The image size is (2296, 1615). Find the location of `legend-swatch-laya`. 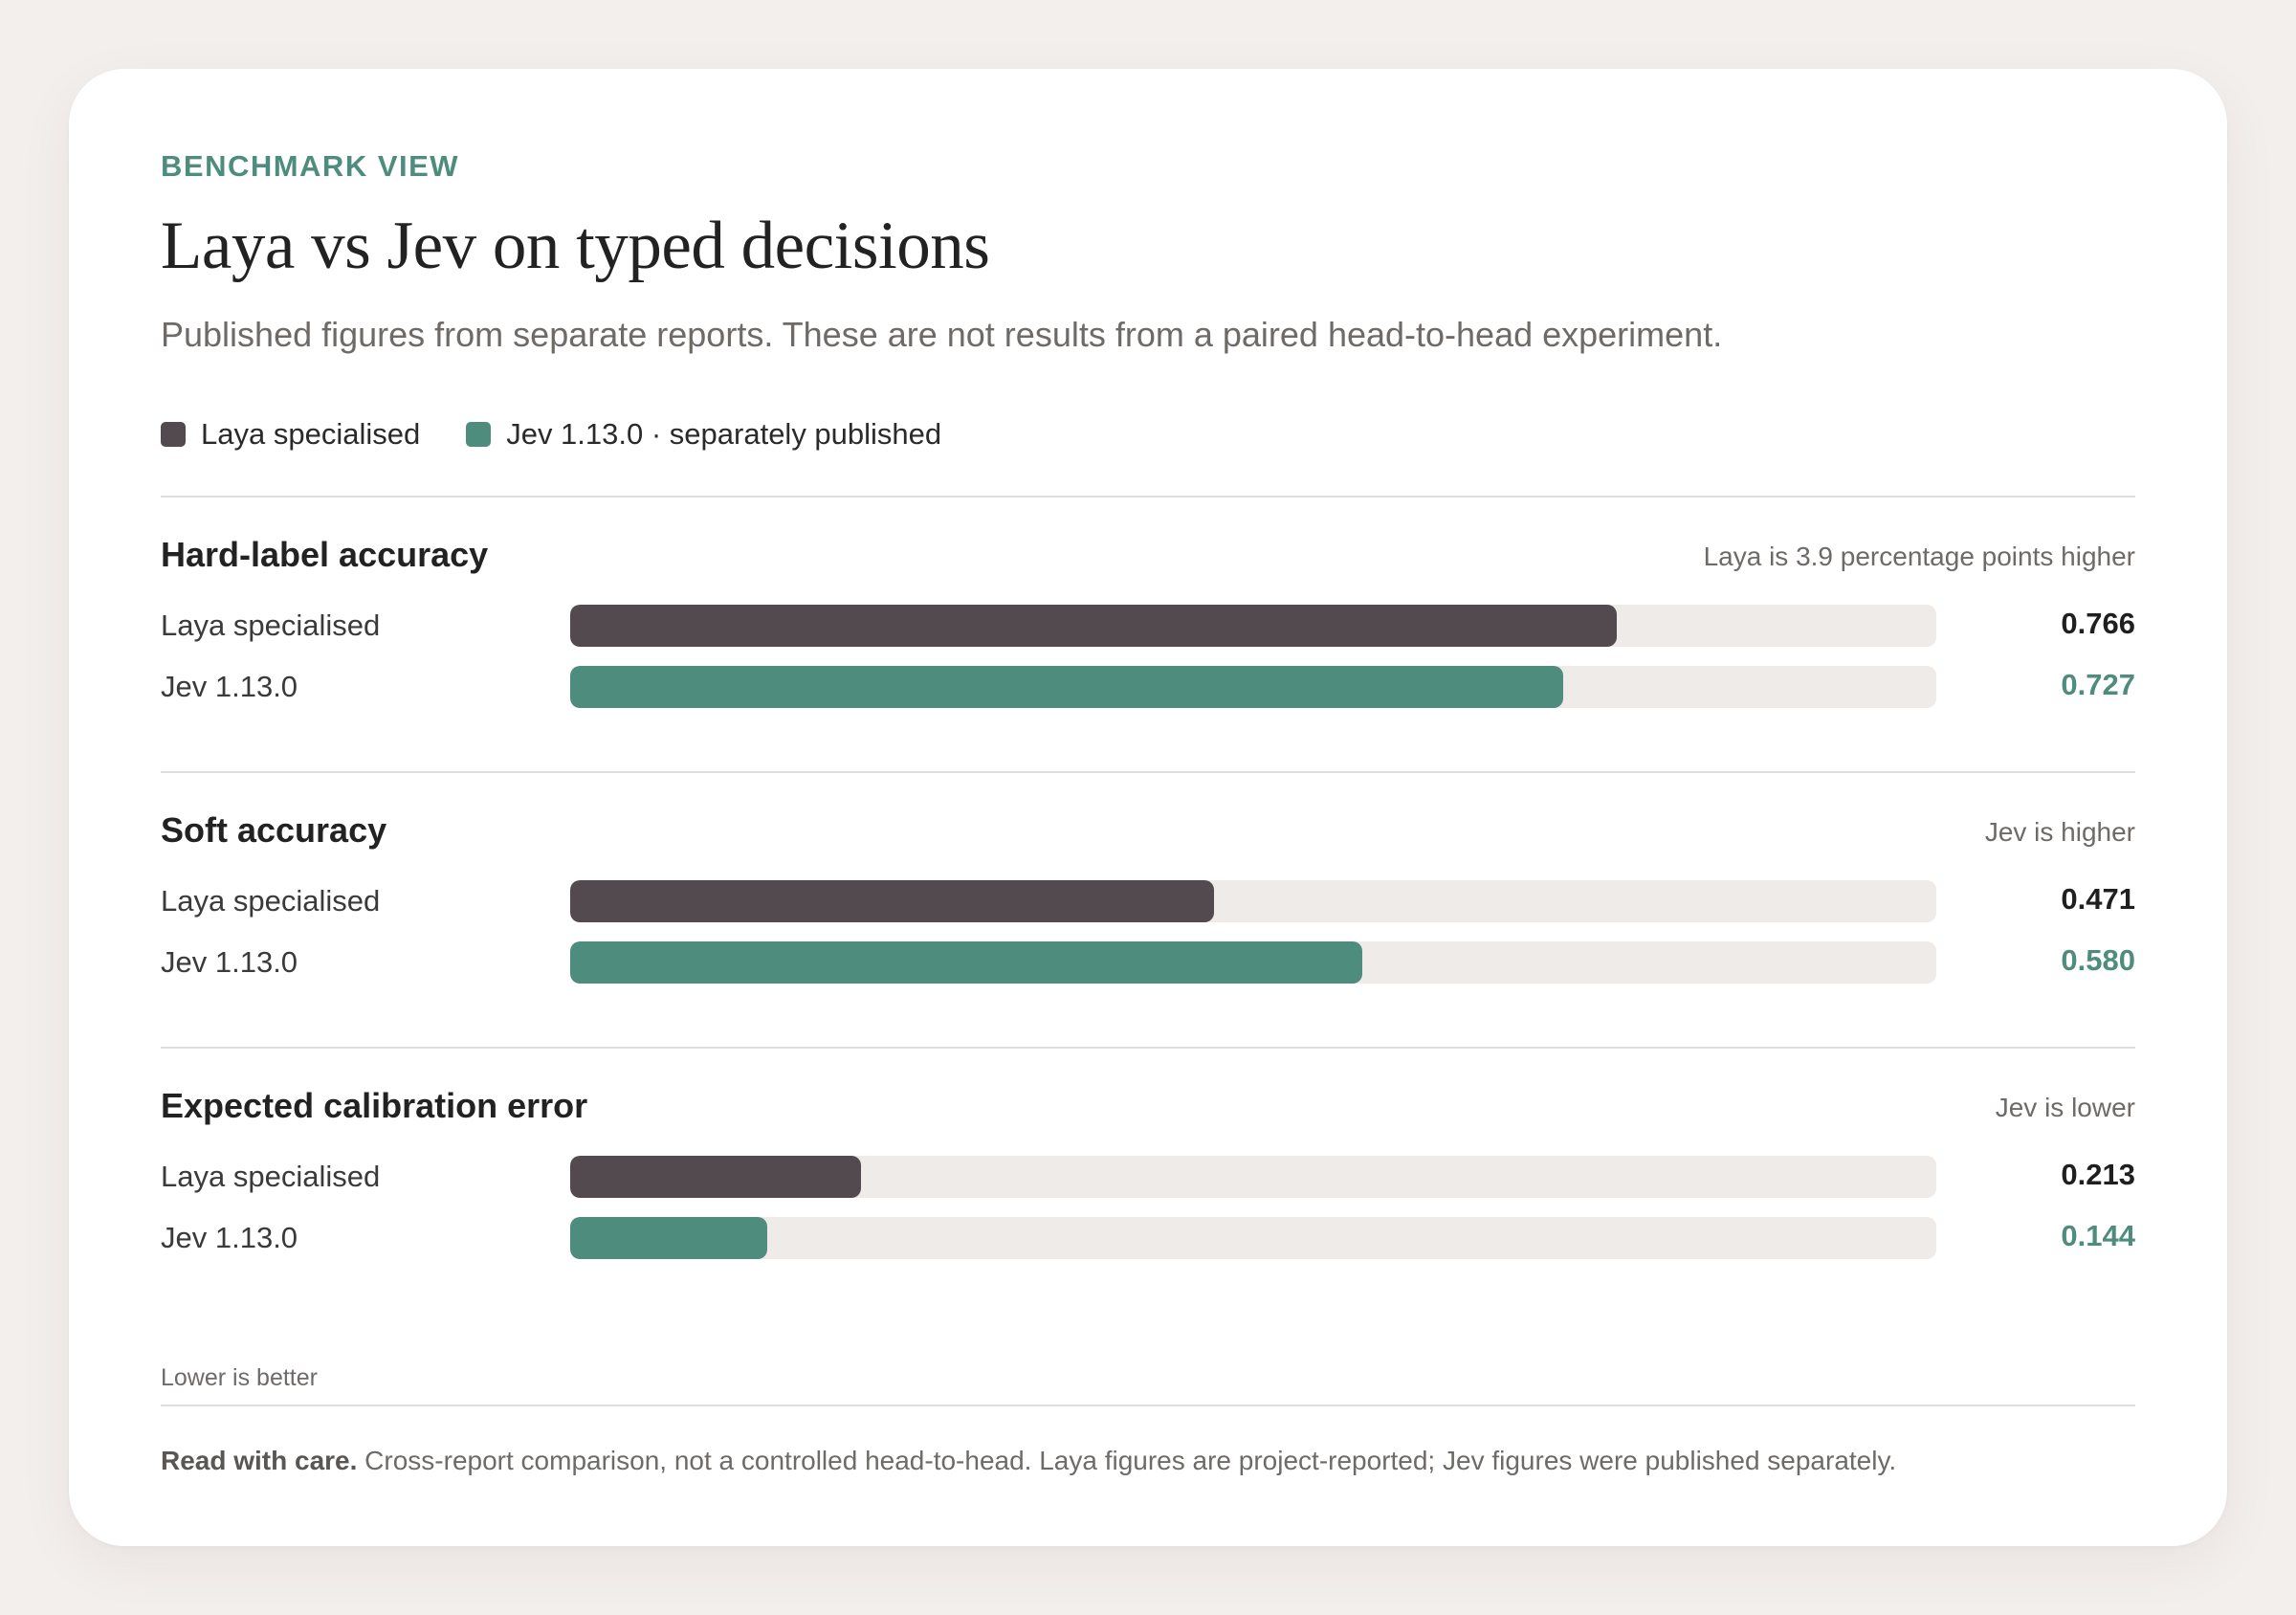

legend-swatch-laya is located at coordinates (173, 434).